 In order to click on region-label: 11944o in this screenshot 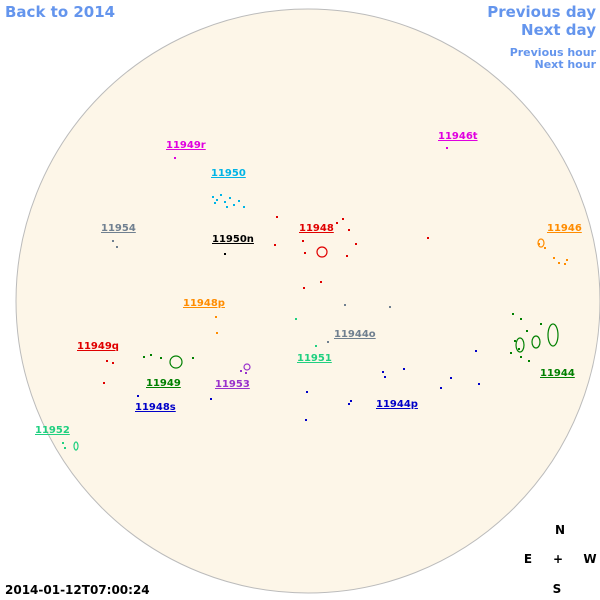, I will do `click(355, 334)`.